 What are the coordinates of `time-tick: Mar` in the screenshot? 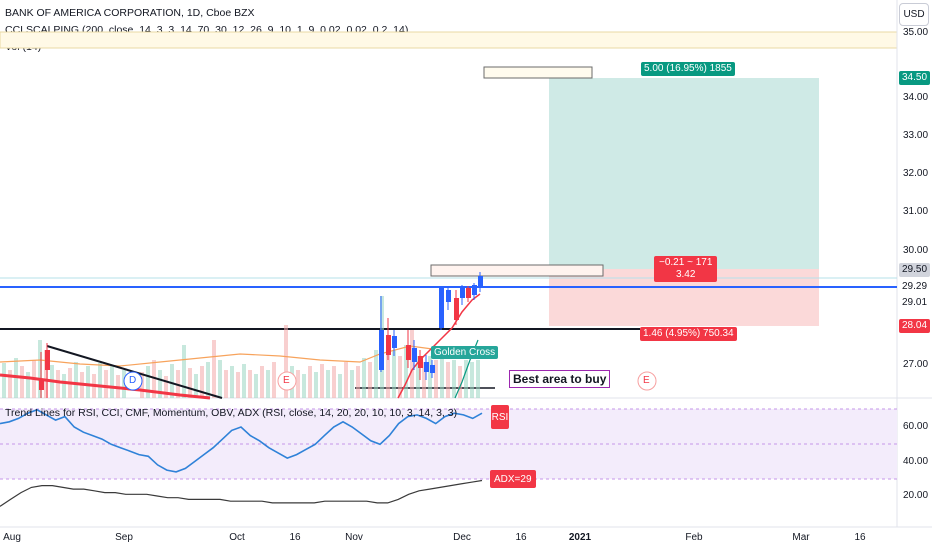 It's located at (801, 537).